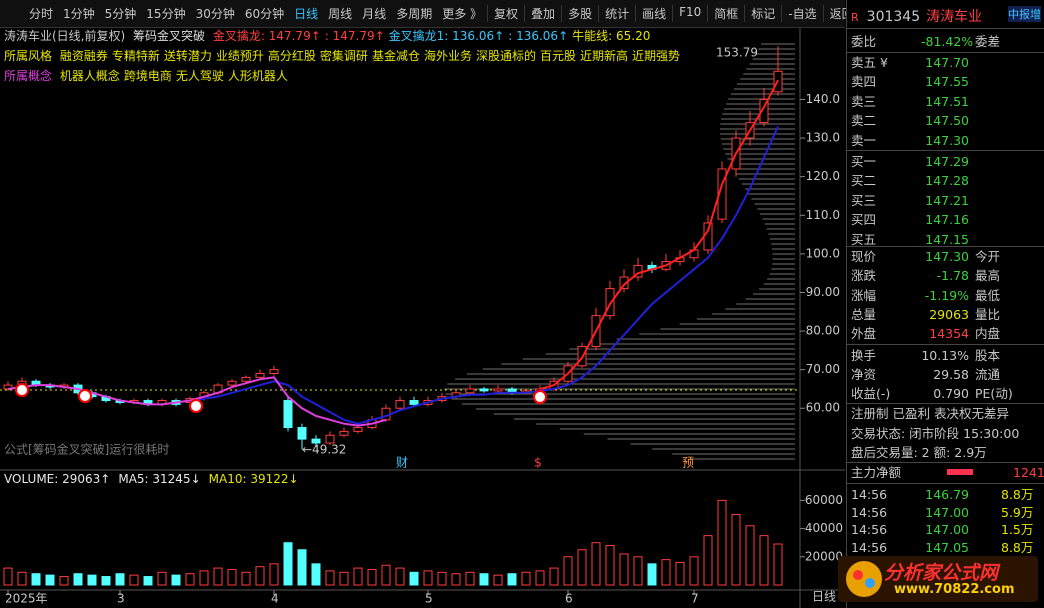 Image resolution: width=1044 pixels, height=608 pixels. What do you see at coordinates (1024, 14) in the screenshot?
I see `report-badge: 中报增` at bounding box center [1024, 14].